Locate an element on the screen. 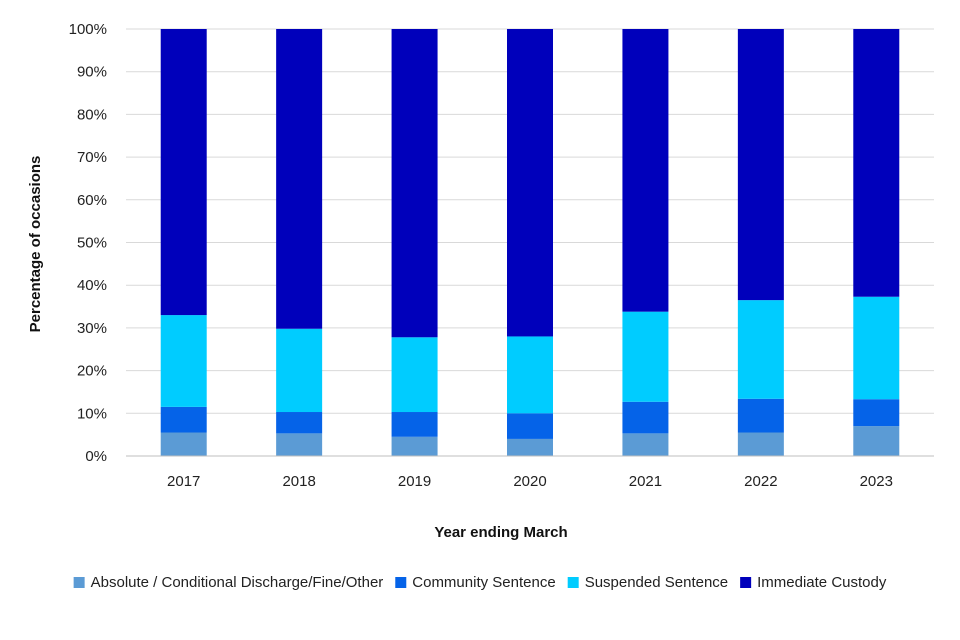  legend-item-3: Immediate Custody is located at coordinates (813, 582).